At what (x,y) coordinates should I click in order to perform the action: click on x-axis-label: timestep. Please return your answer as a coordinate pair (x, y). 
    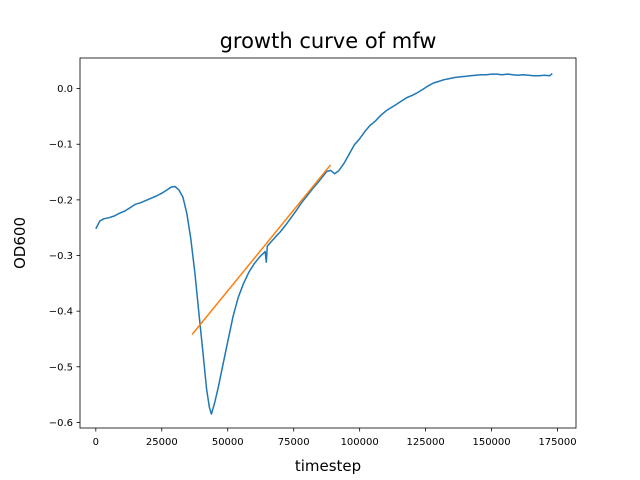
    Looking at the image, I should click on (328, 466).